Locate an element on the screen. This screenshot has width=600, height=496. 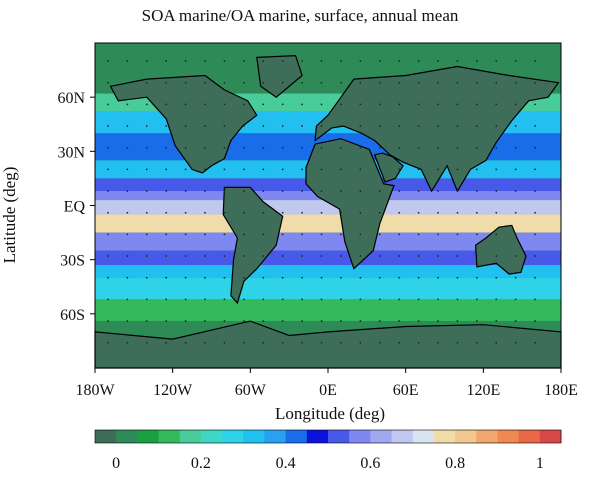
x-tick-label: 0E is located at coordinates (328, 390).